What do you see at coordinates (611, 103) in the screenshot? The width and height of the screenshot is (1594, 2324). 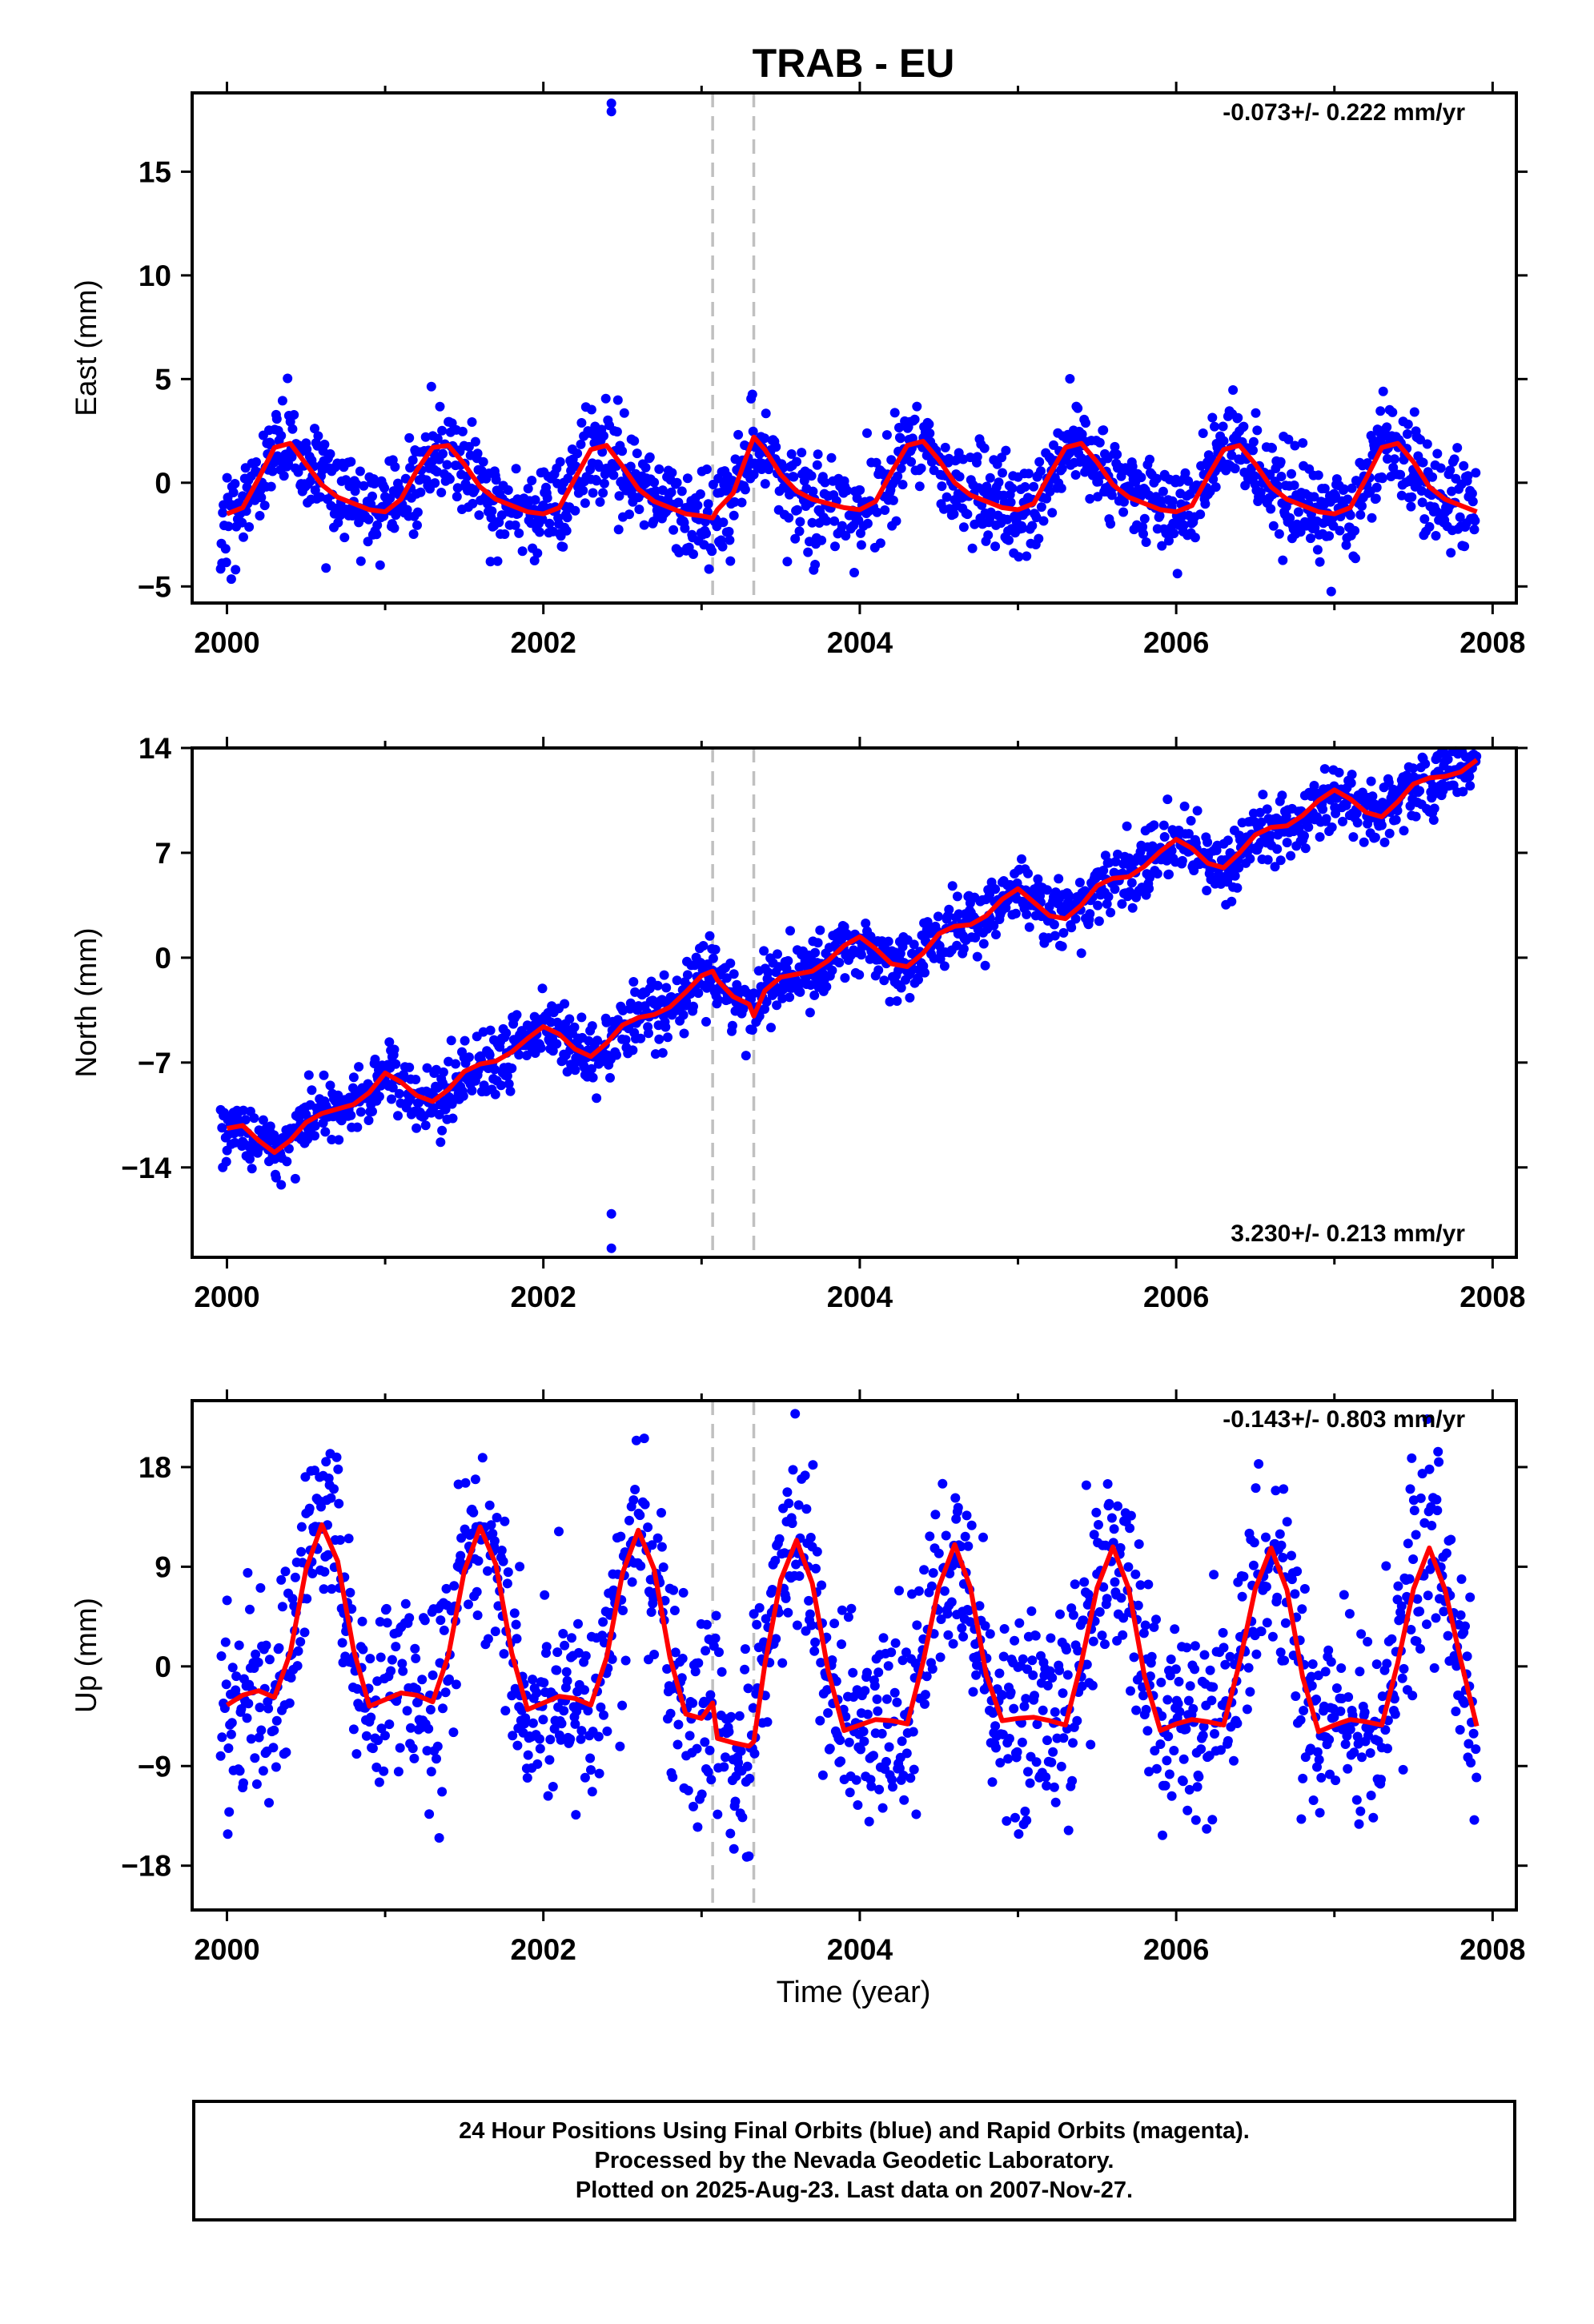 I see `outlier-point` at bounding box center [611, 103].